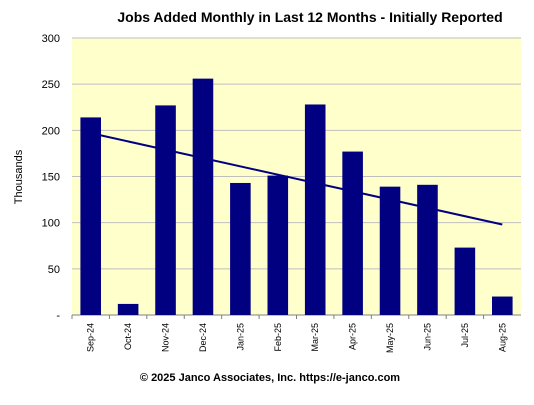 Image resolution: width=534 pixels, height=405 pixels. Describe the element at coordinates (353, 336) in the screenshot. I see `x-tick-label: Apr-25` at that location.